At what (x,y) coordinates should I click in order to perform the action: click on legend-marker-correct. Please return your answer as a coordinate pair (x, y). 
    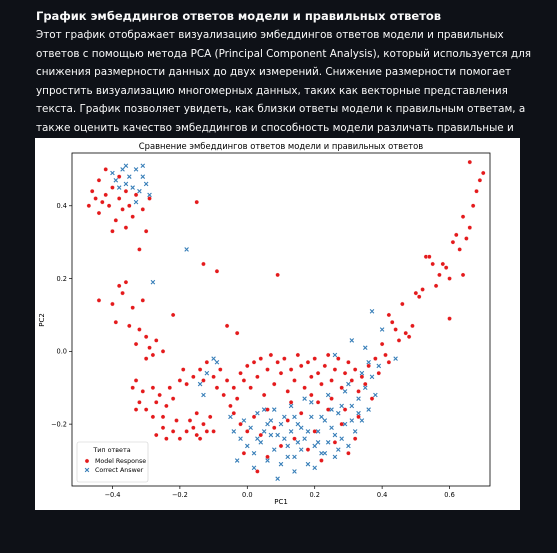
    Looking at the image, I should click on (87, 470).